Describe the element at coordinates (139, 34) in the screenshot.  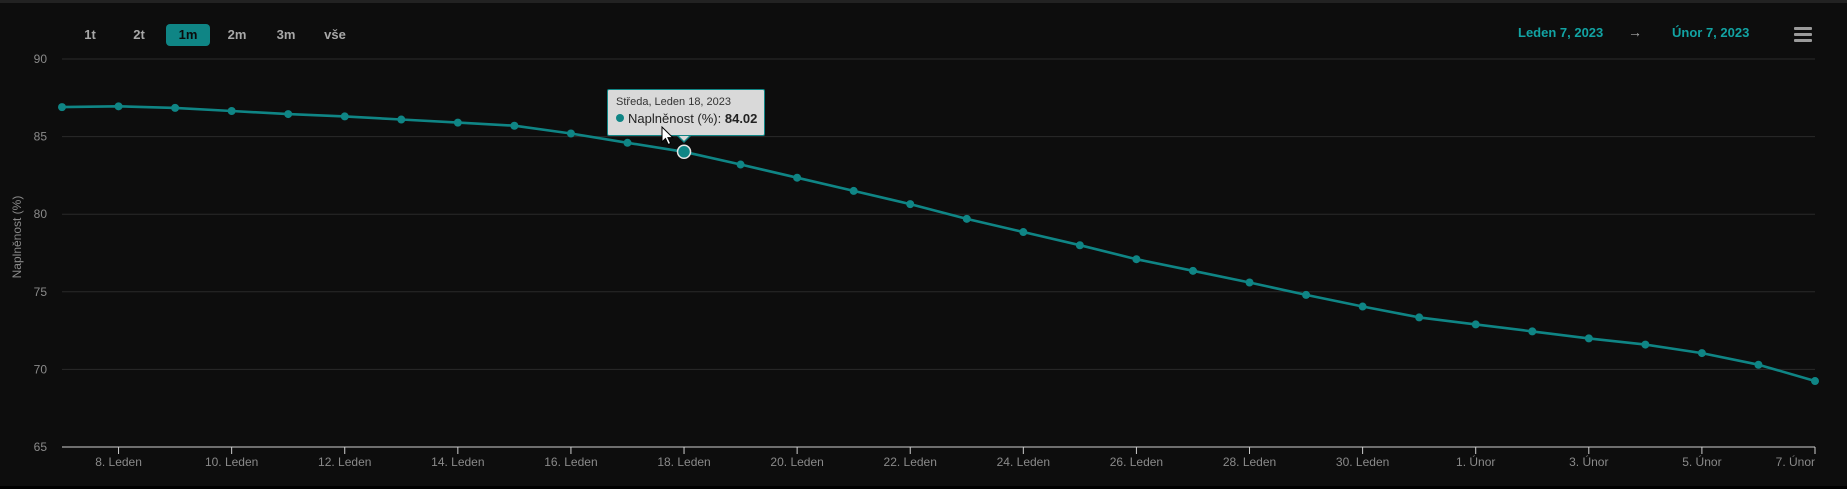
I see `range-button-1: 2t` at that location.